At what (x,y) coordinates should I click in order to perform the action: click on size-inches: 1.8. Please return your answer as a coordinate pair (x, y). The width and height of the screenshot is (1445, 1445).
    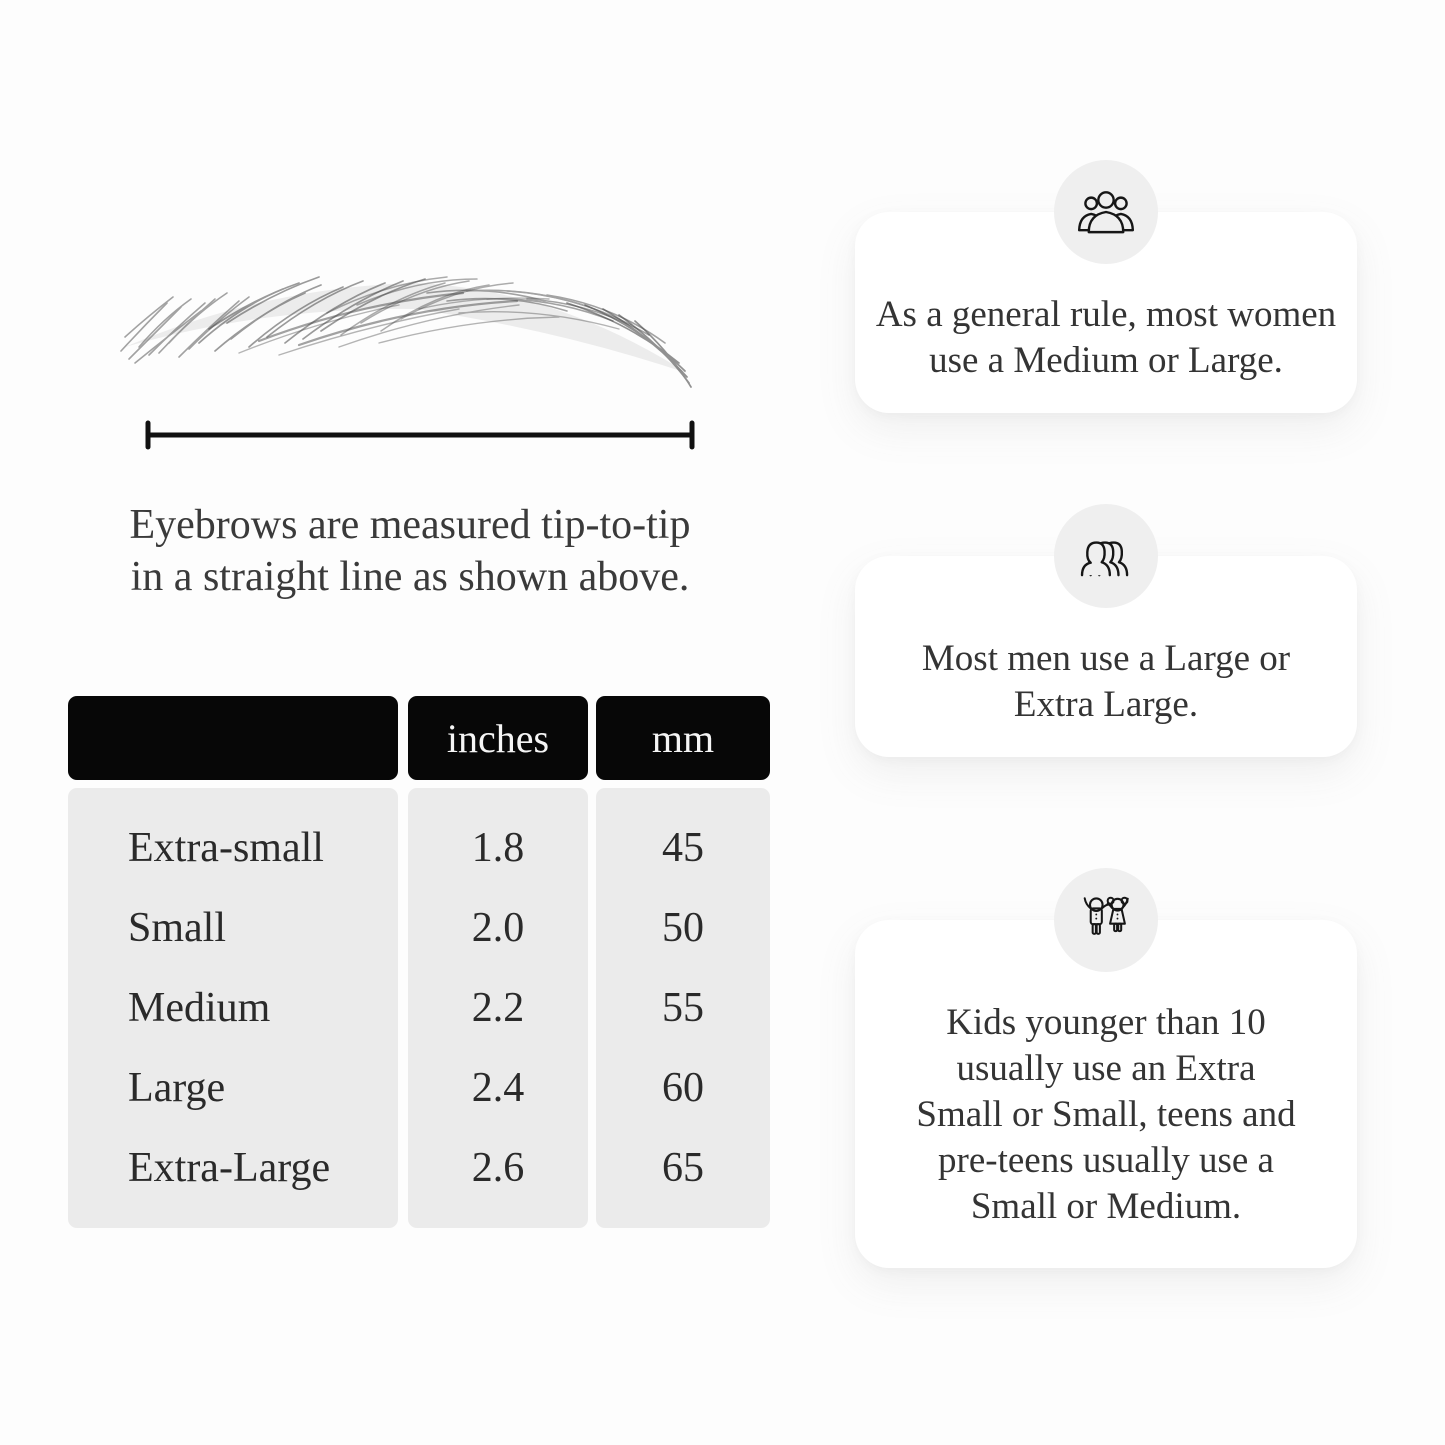
    Looking at the image, I should click on (498, 848).